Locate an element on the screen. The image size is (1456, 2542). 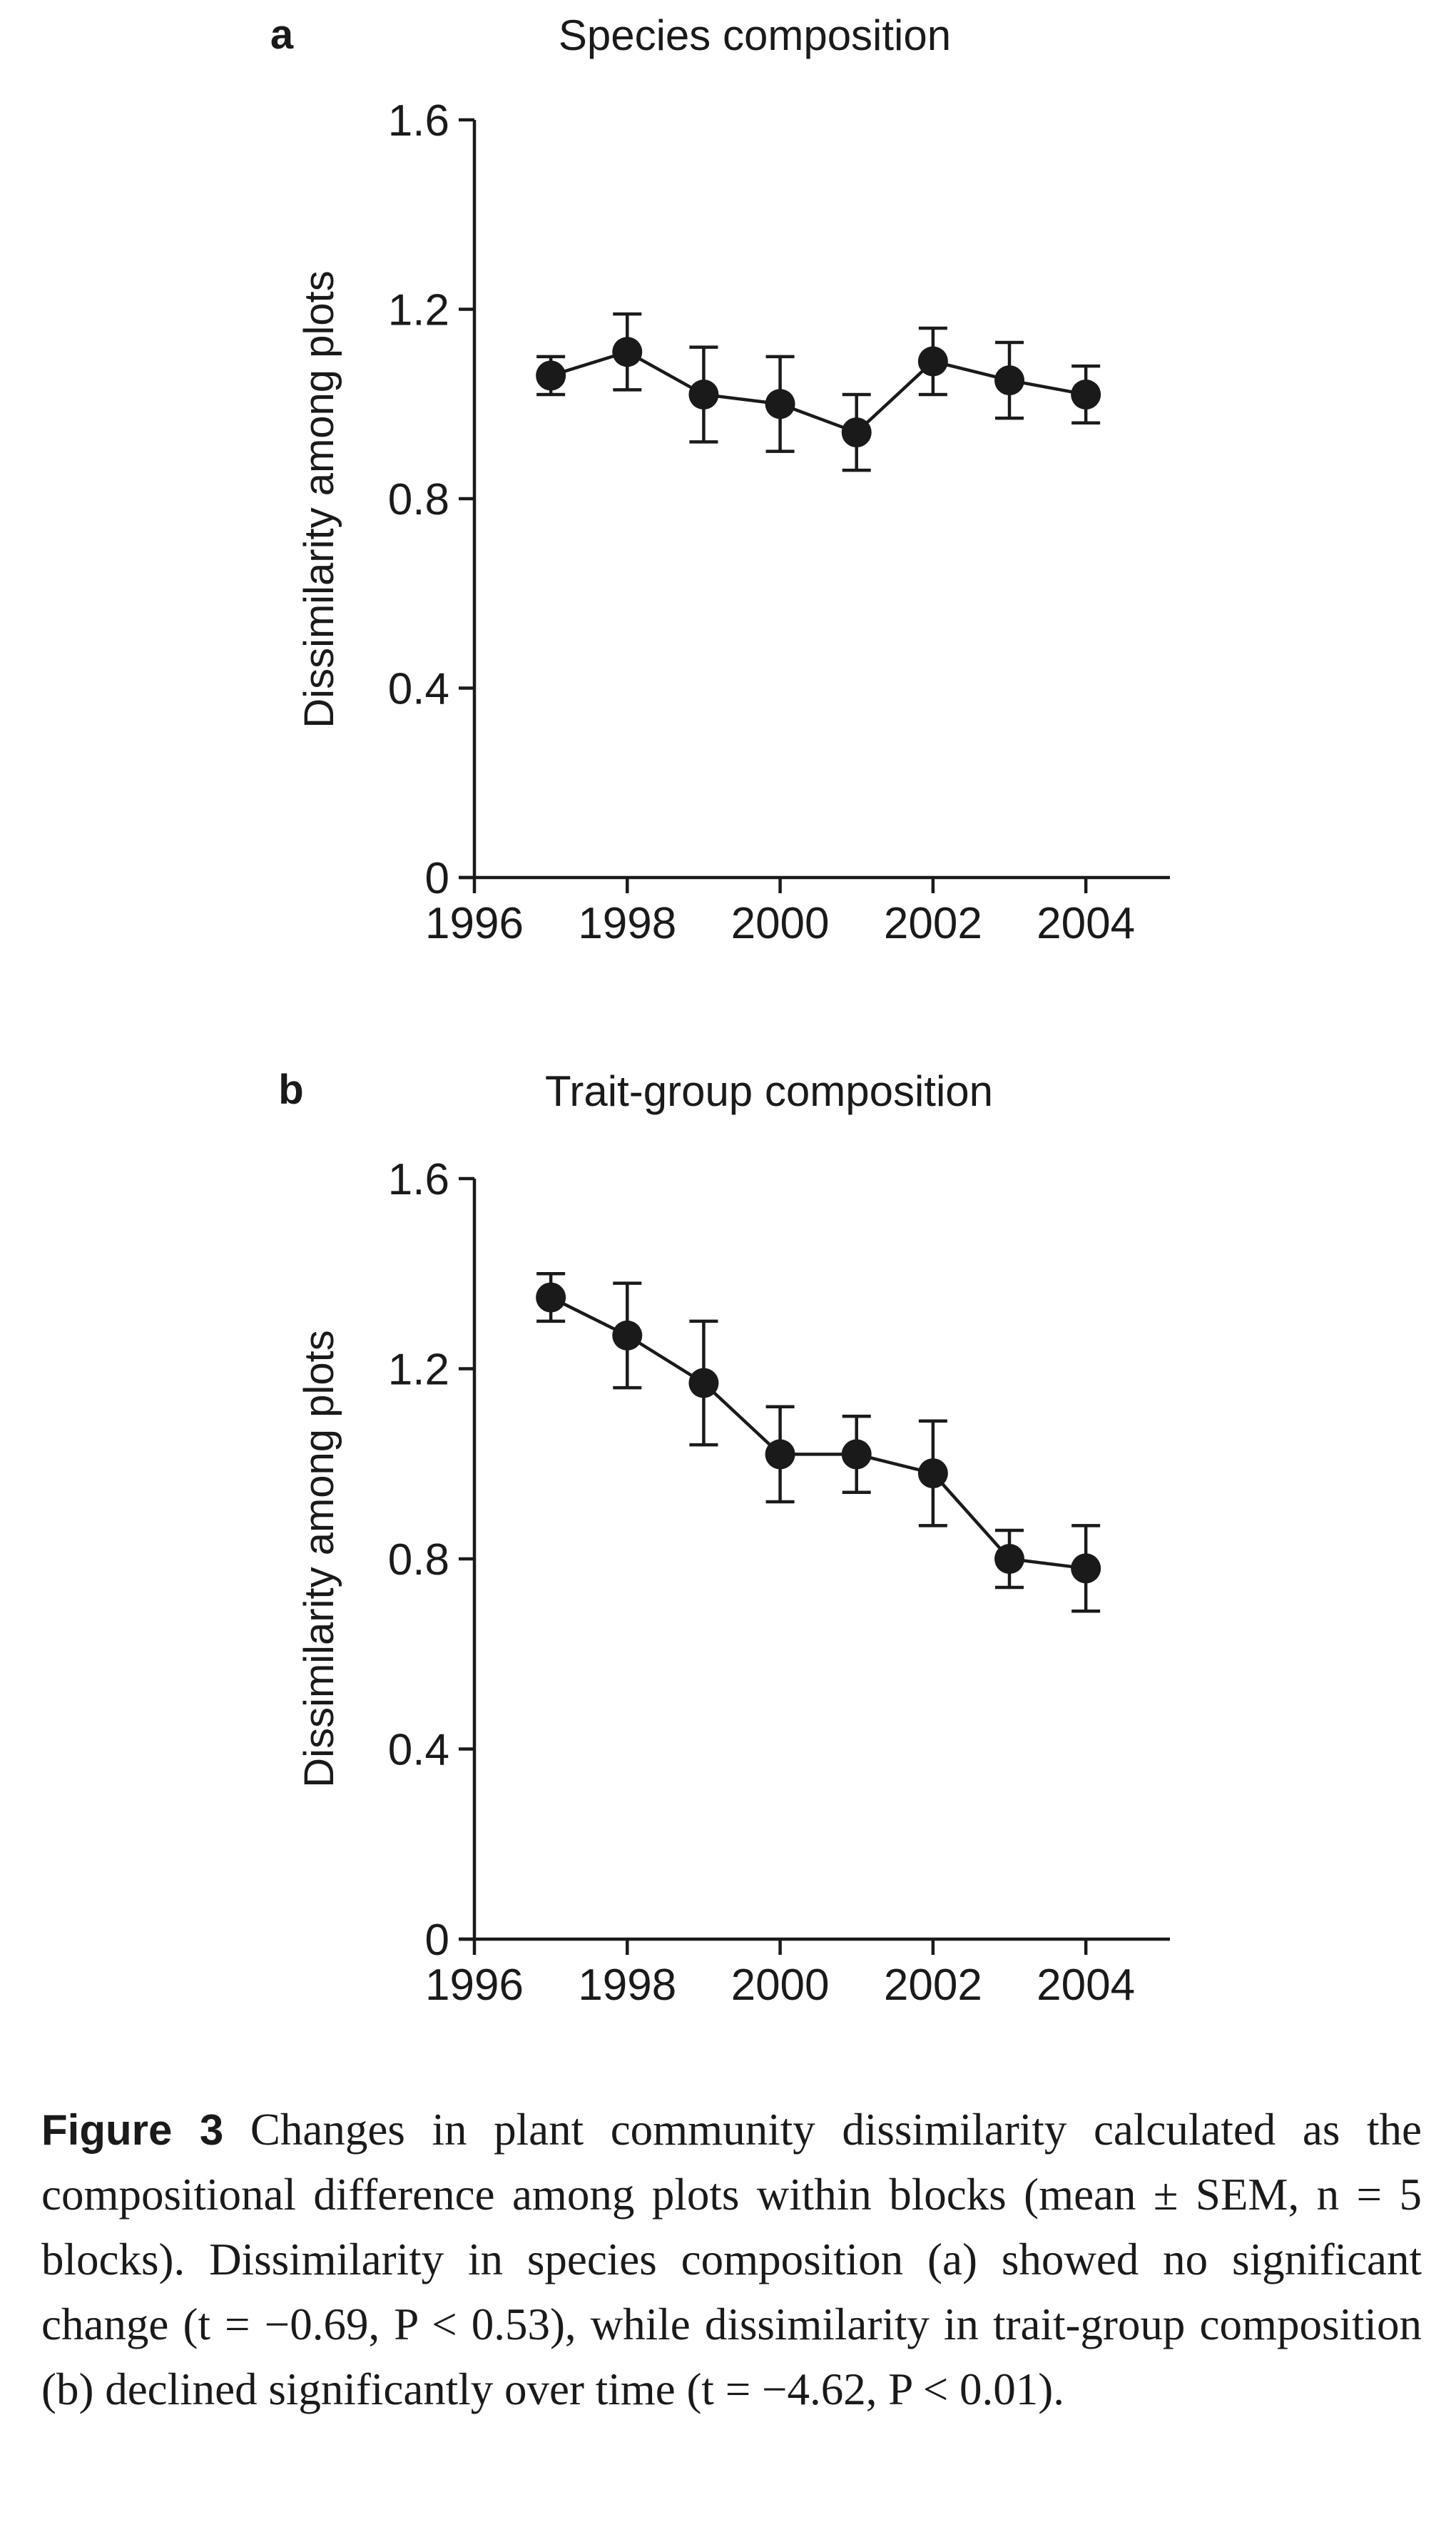
panel-b-y-tick-label: 0 is located at coordinates (437, 1940).